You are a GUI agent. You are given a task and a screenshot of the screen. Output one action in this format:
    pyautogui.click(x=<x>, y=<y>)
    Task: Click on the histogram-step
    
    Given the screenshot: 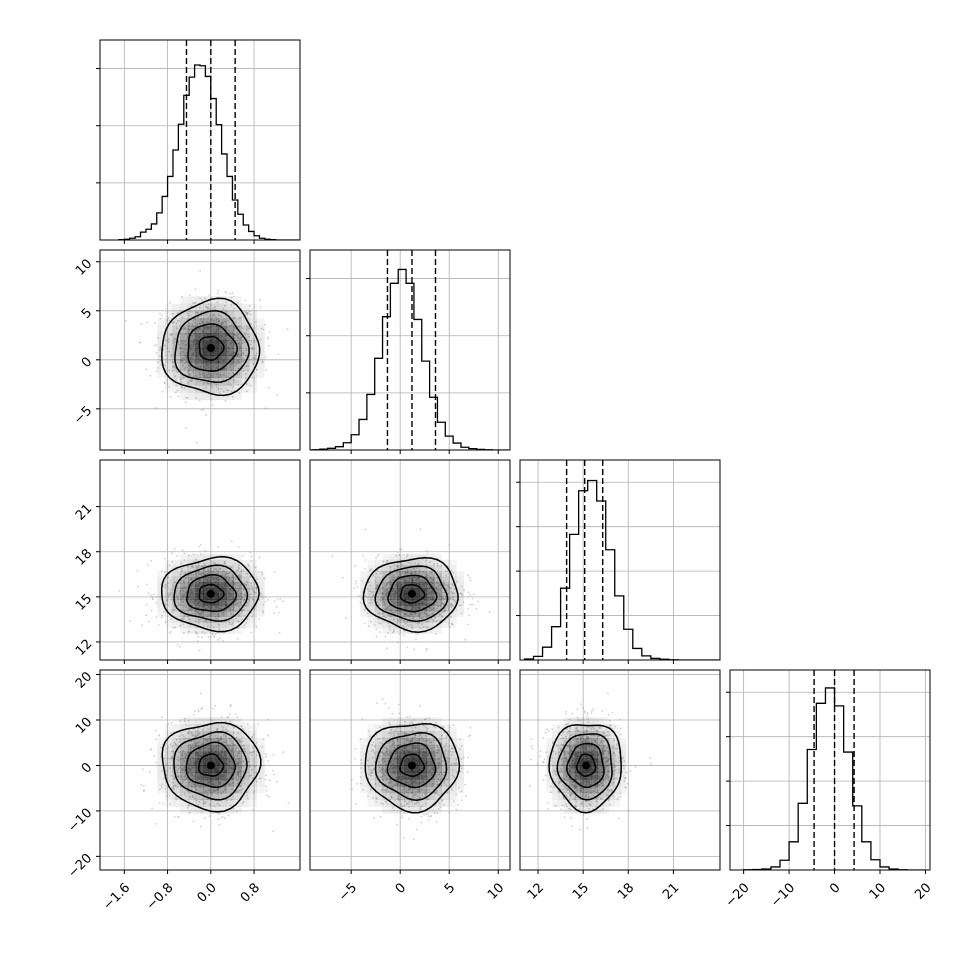 What is the action you would take?
    pyautogui.click(x=621, y=569)
    